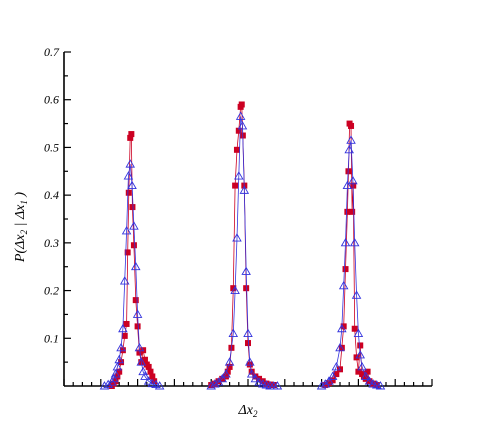 This screenshot has width=491, height=436. I want to click on x-axis-title-sub: 2, so click(255, 414).